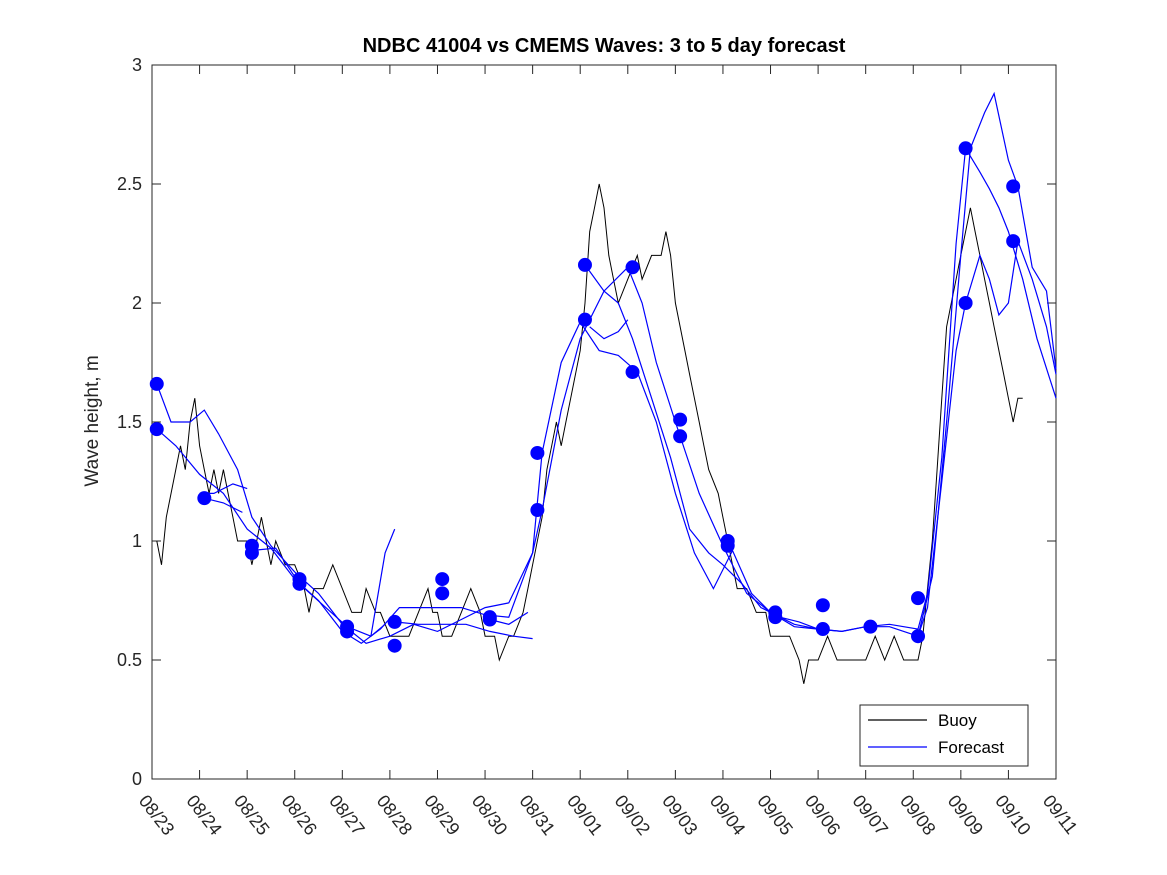  What do you see at coordinates (156, 815) in the screenshot?
I see `x-tick-label: 08/23` at bounding box center [156, 815].